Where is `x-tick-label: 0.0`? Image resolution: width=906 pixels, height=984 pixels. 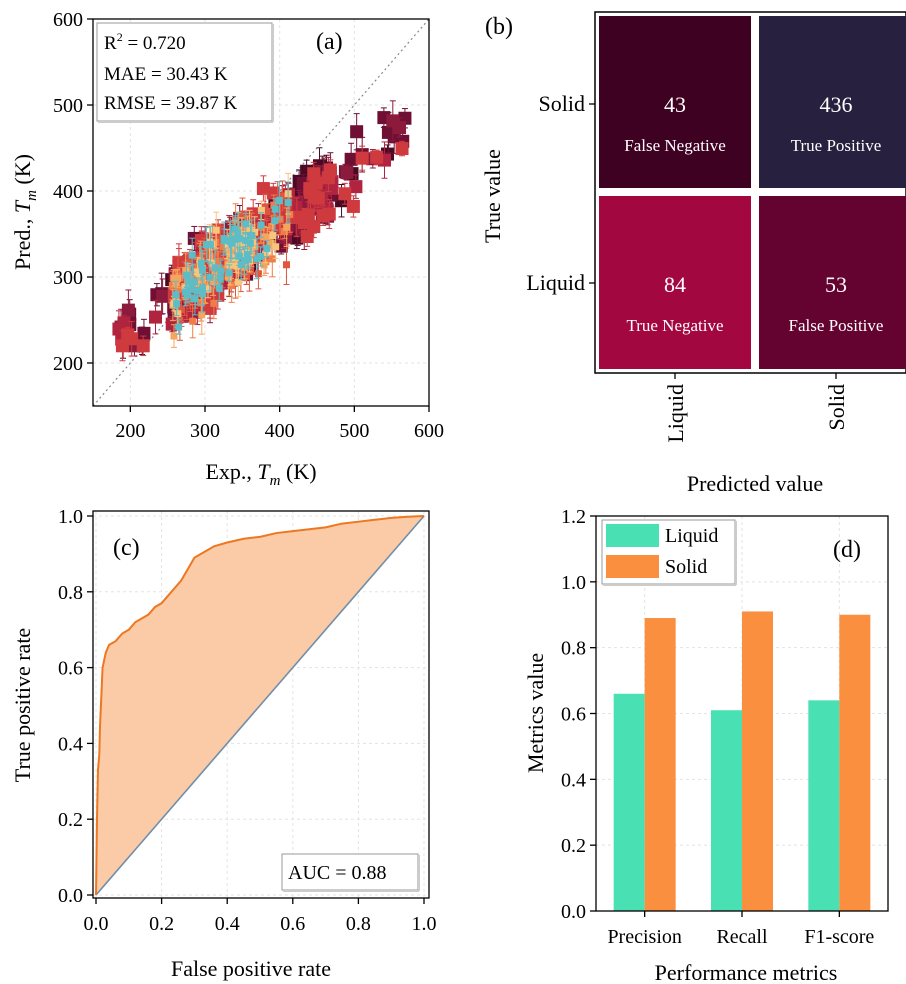
x-tick-label: 0.0 is located at coordinates (96, 924).